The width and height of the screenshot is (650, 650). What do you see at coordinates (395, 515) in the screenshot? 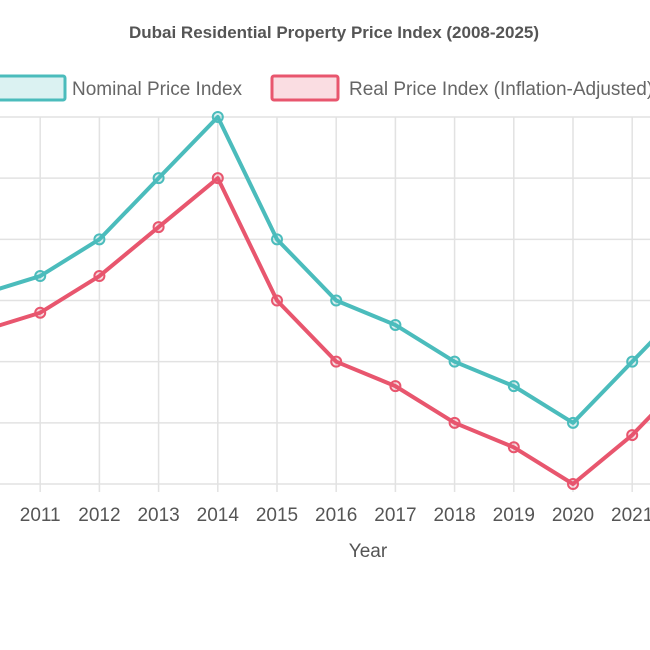
I see `x-tick-label: 2017` at bounding box center [395, 515].